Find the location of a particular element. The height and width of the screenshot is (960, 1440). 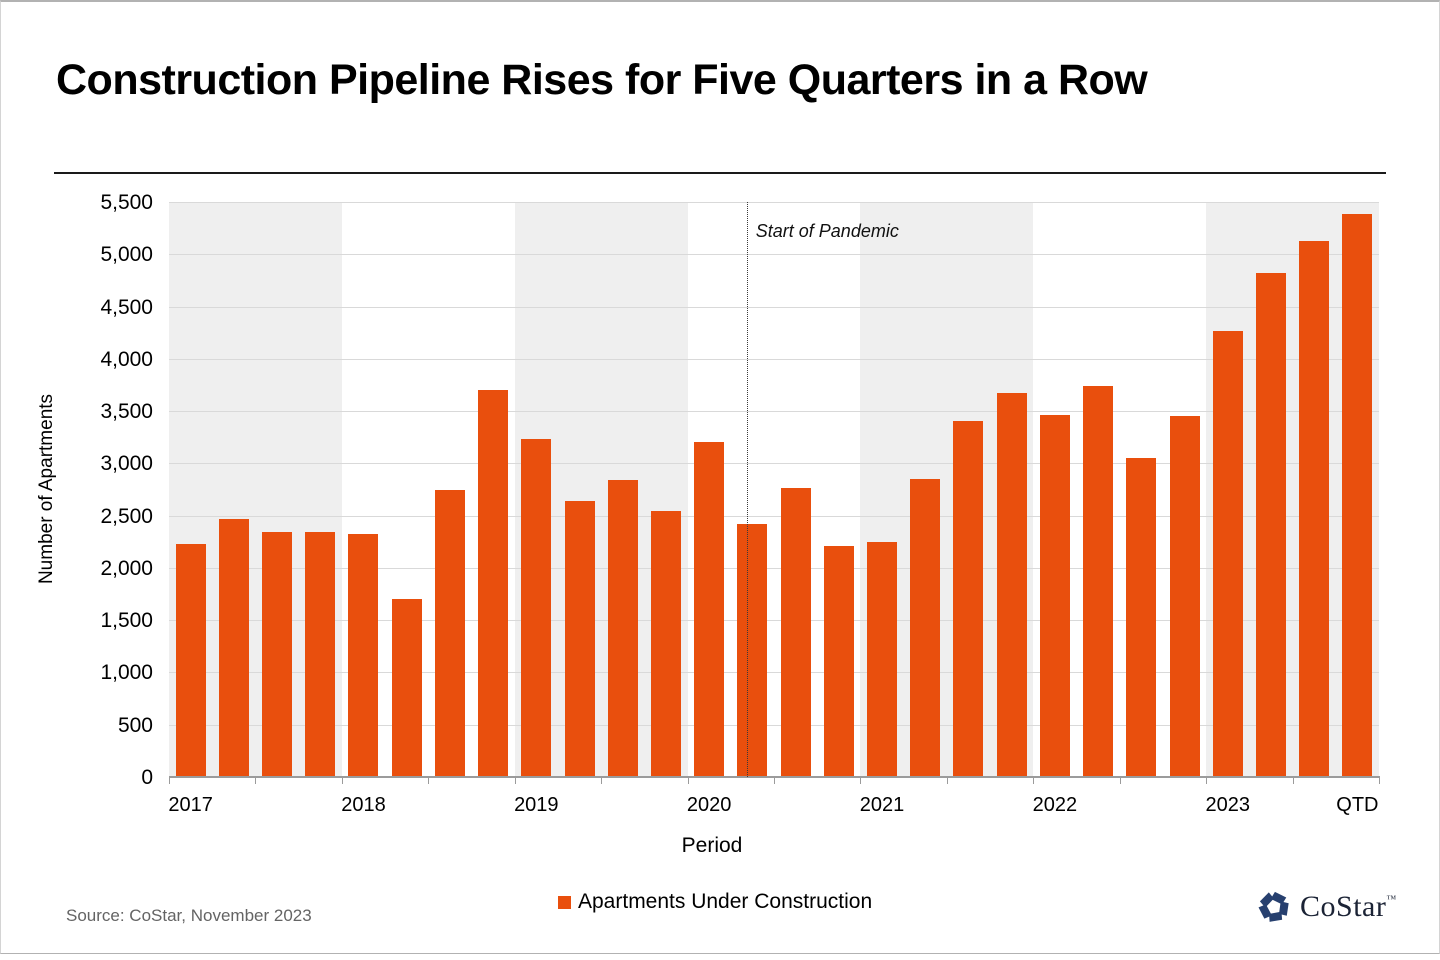

x-year-label: 2017 is located at coordinates (190, 805).